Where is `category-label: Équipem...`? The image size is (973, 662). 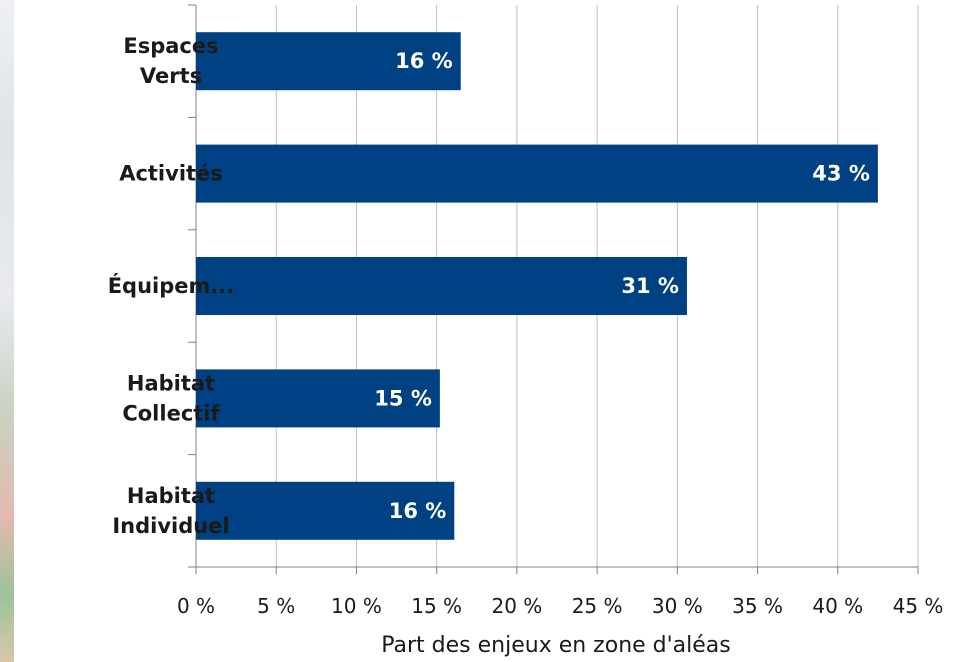
category-label: Équipem... is located at coordinates (171, 285).